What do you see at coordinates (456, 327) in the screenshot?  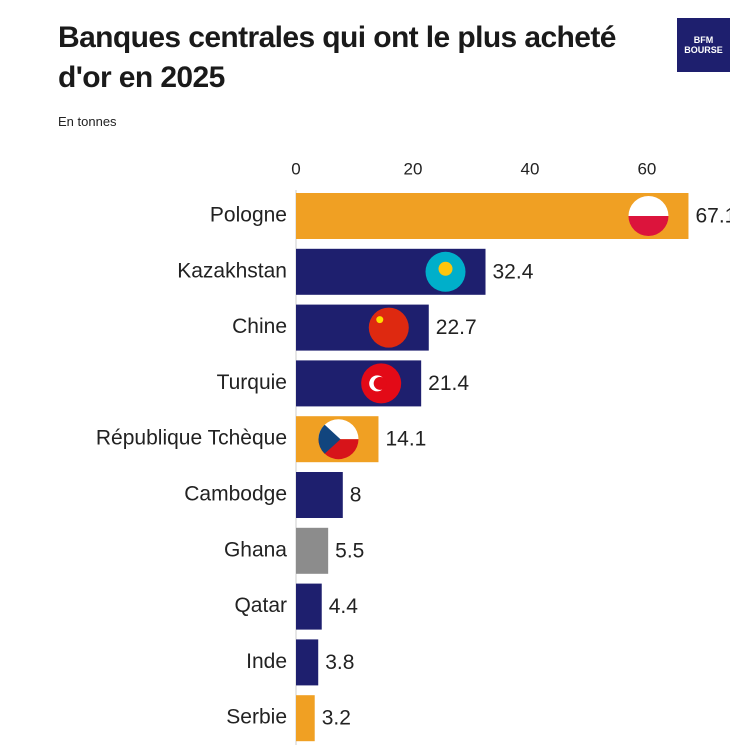 I see `value-label: 22.7` at bounding box center [456, 327].